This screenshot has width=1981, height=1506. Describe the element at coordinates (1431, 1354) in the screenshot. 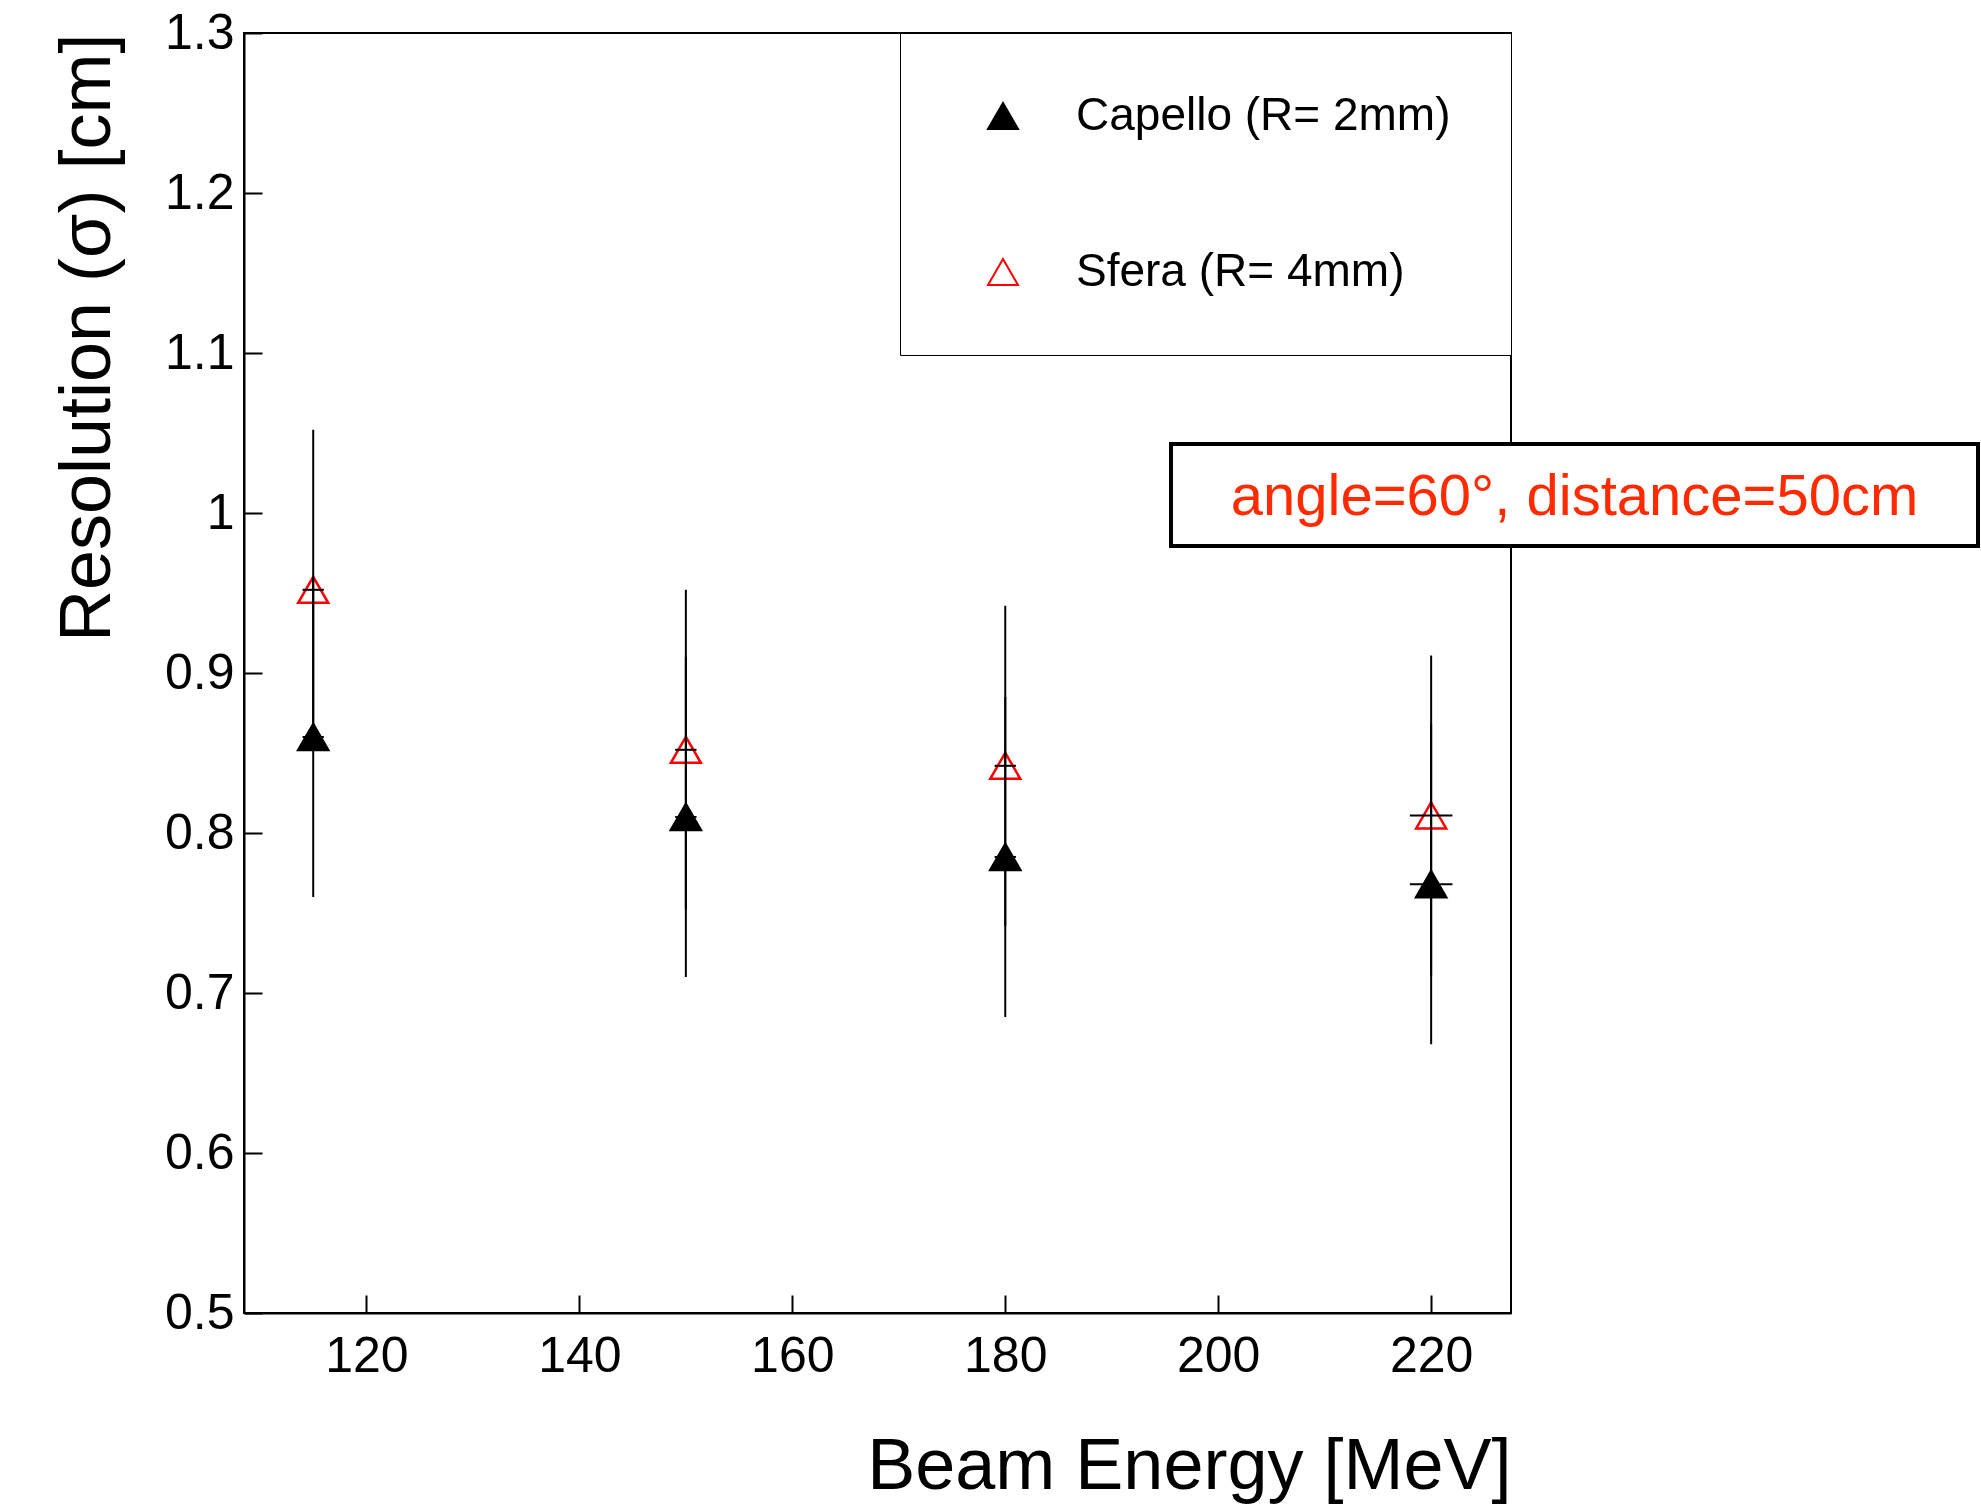

I see `x-tick-label: 220` at that location.